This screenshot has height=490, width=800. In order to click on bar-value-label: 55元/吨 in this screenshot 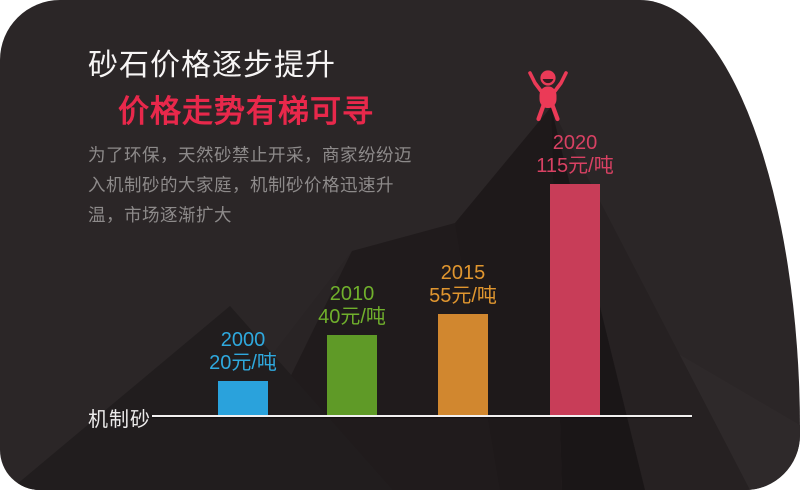, I will do `click(463, 296)`.